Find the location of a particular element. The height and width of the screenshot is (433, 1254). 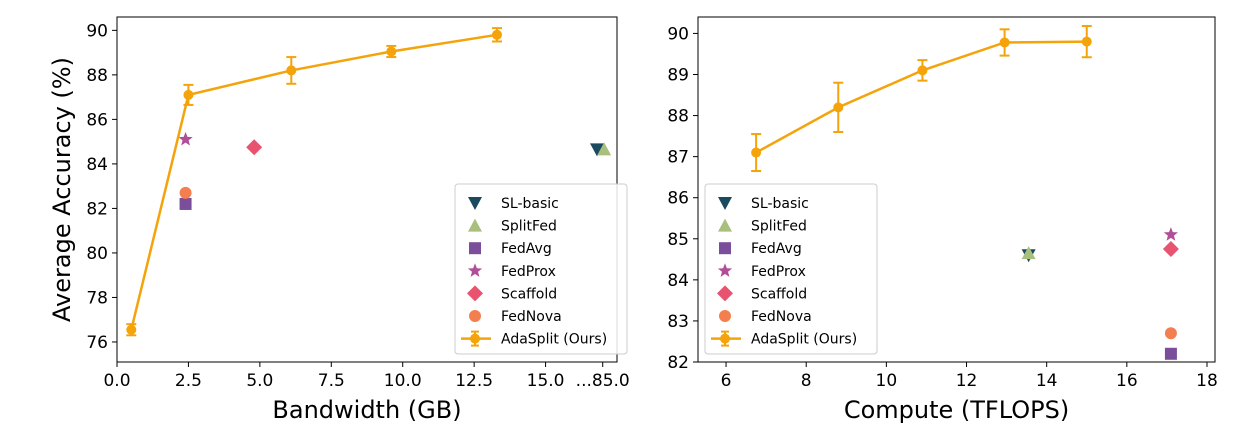

x-tick-label: 10 is located at coordinates (887, 381).